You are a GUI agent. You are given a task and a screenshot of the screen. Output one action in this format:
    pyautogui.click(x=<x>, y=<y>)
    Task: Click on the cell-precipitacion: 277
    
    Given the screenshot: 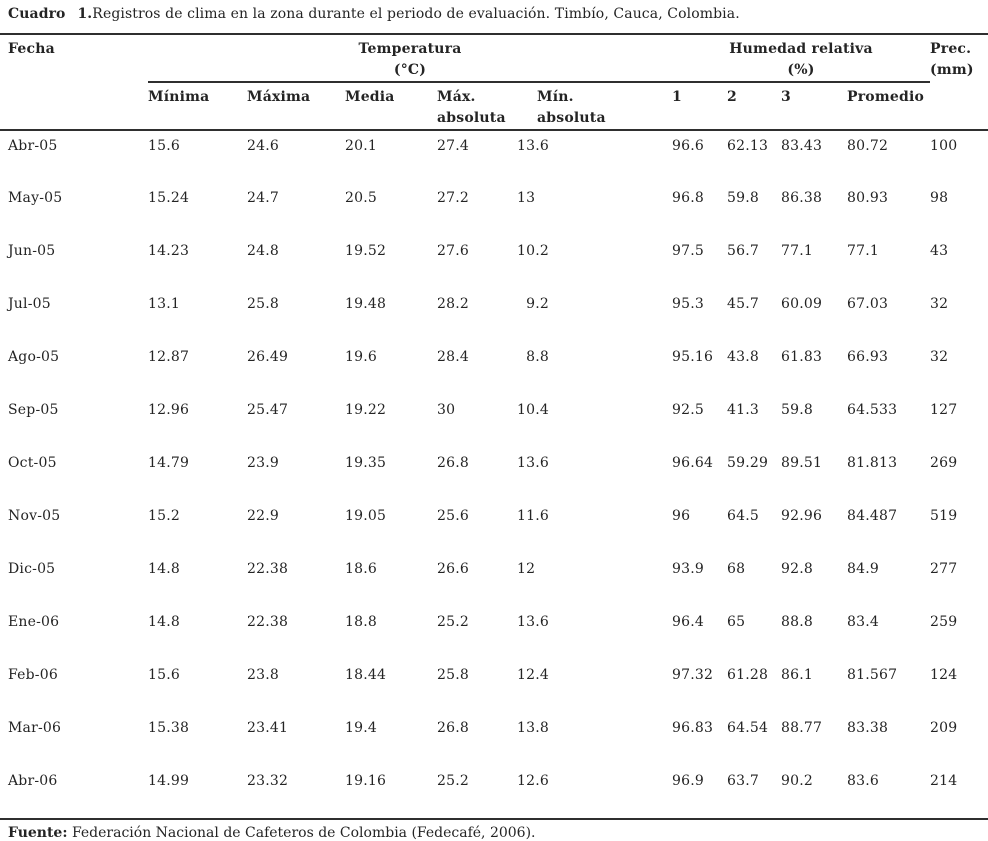 What is the action you would take?
    pyautogui.click(x=944, y=569)
    